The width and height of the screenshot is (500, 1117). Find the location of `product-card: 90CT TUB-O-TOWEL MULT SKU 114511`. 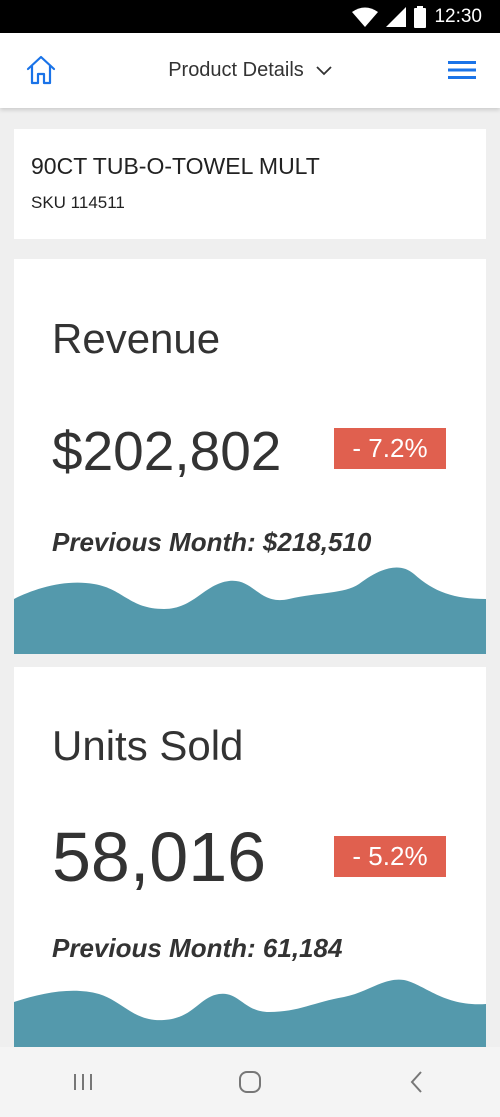

product-card: 90CT TUB-O-TOWEL MULT SKU 114511 is located at coordinates (250, 184).